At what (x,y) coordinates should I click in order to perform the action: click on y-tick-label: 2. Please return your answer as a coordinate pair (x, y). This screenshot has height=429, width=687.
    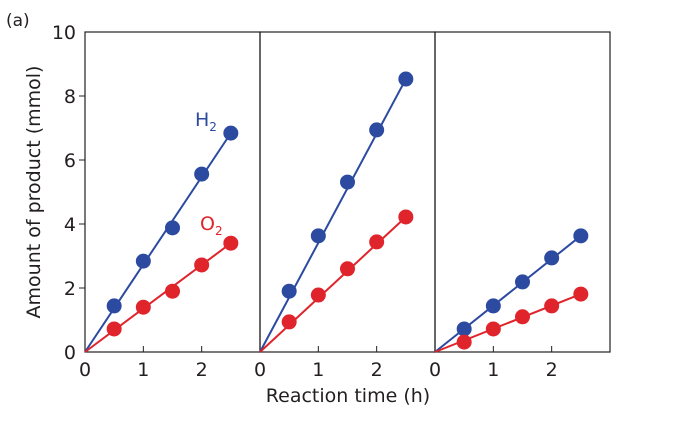
    Looking at the image, I should click on (70, 289).